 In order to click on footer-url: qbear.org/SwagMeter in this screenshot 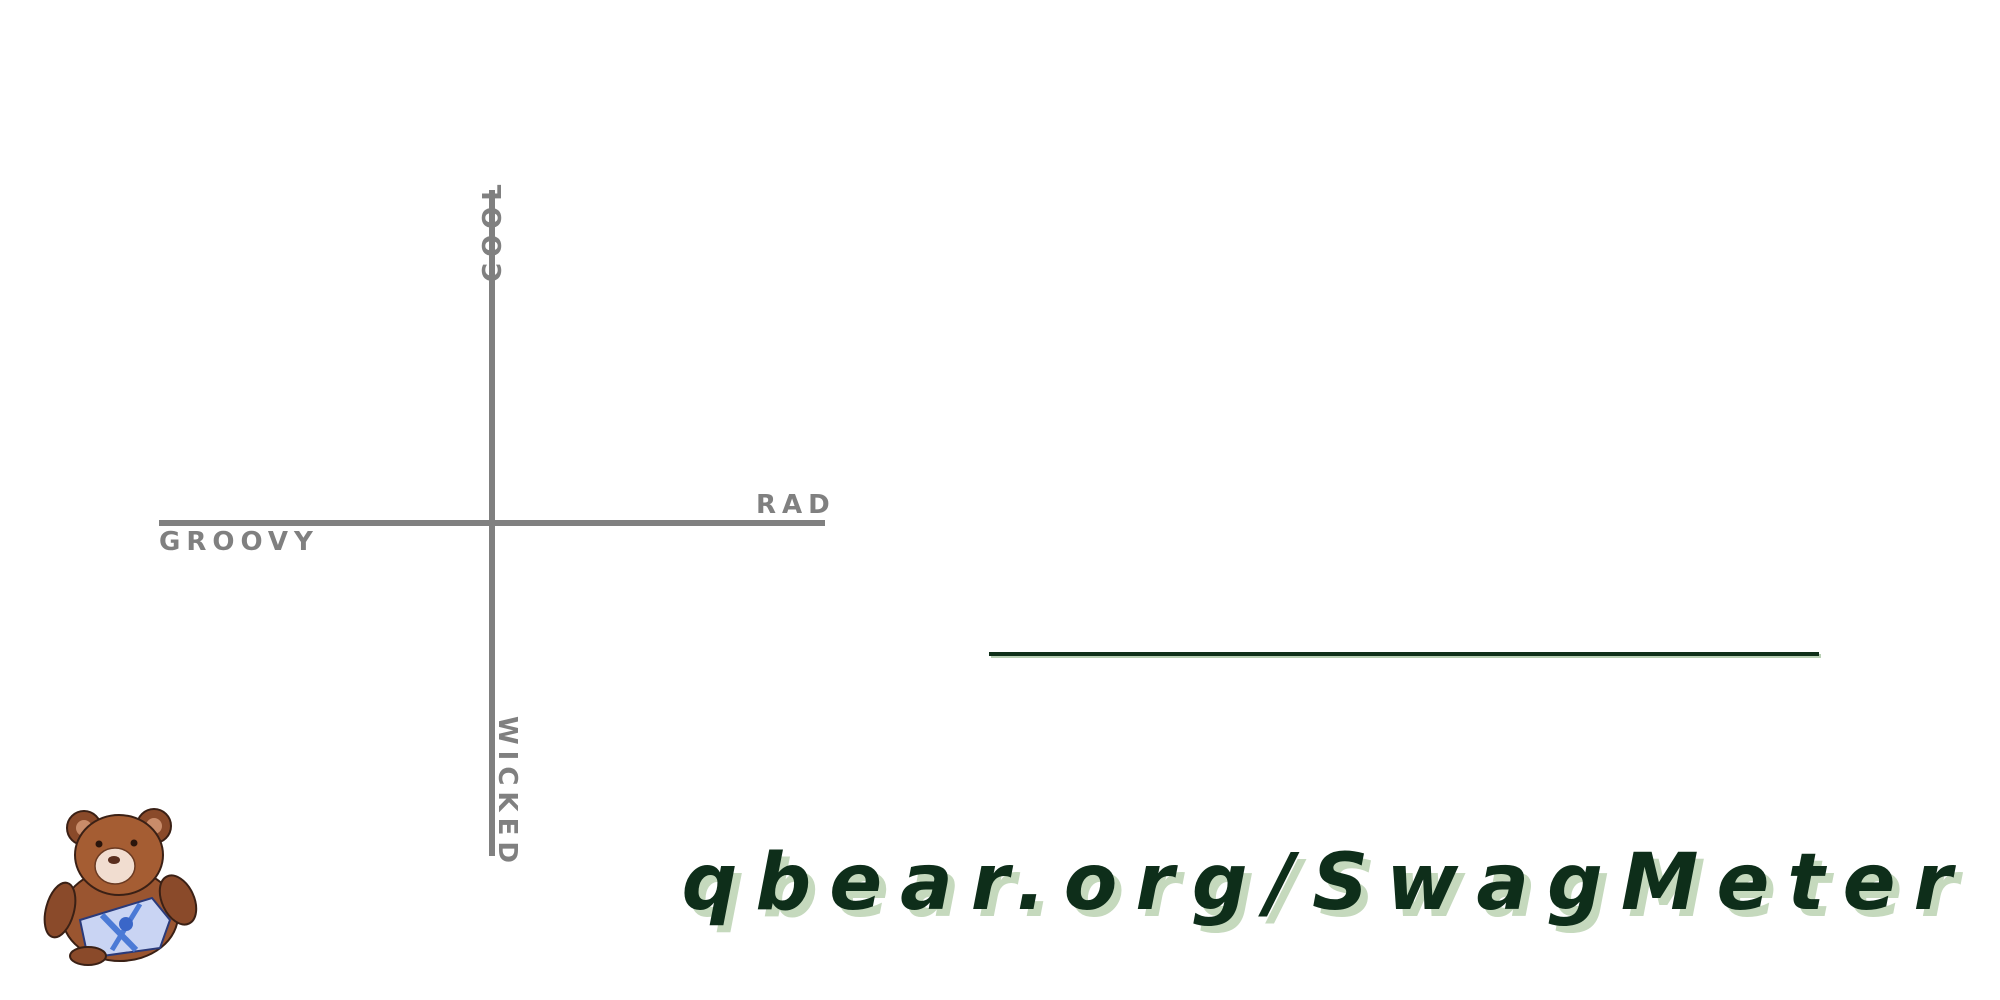, I will do `click(1325, 883)`.